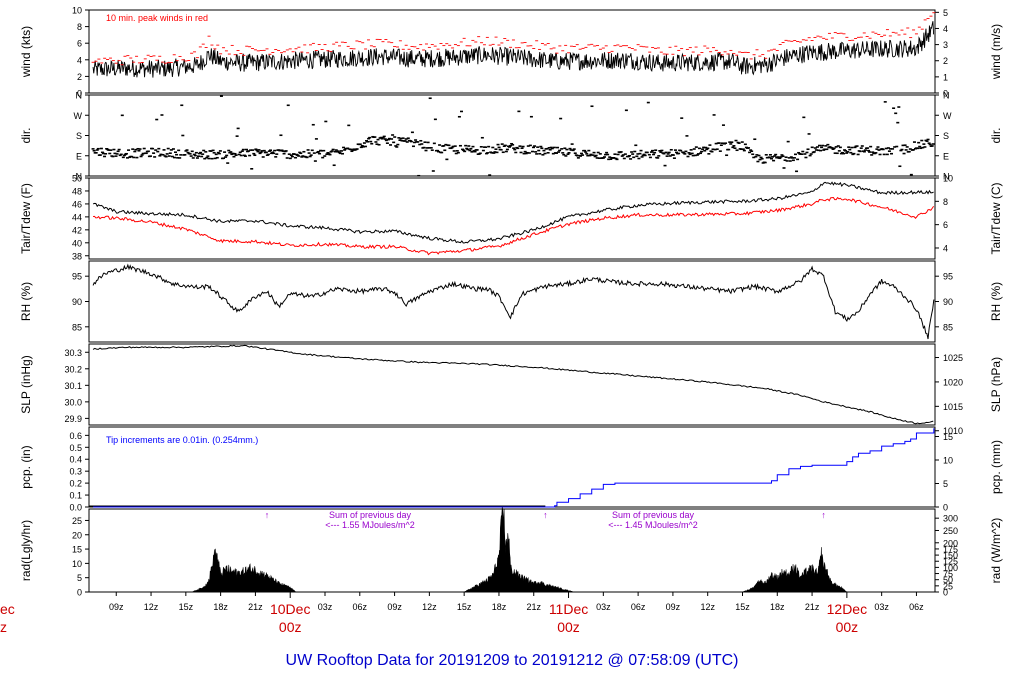  Describe the element at coordinates (996, 384) in the screenshot. I see `slp-right-axis-title: SLP (hPa)` at that location.